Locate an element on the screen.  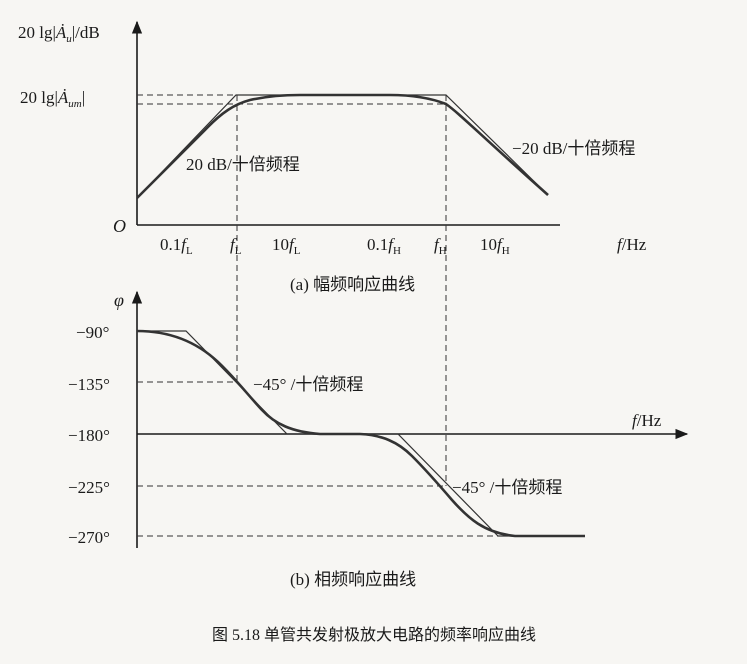
phase-caption: (b) 相频响应曲线 is located at coordinates (353, 579).